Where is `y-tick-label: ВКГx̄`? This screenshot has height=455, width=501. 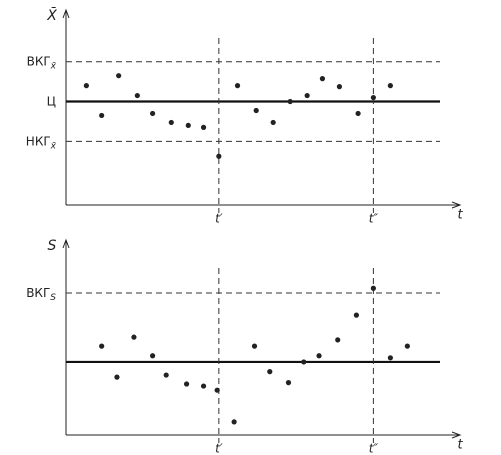
y-tick-label: ВКГx̄ is located at coordinates (42, 62).